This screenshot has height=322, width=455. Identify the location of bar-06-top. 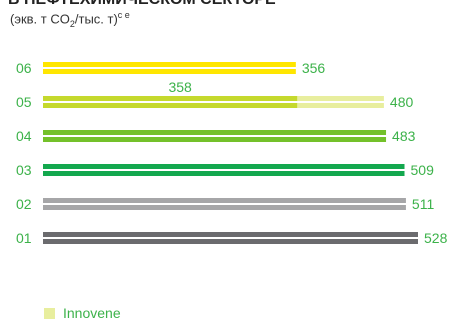
(169, 64).